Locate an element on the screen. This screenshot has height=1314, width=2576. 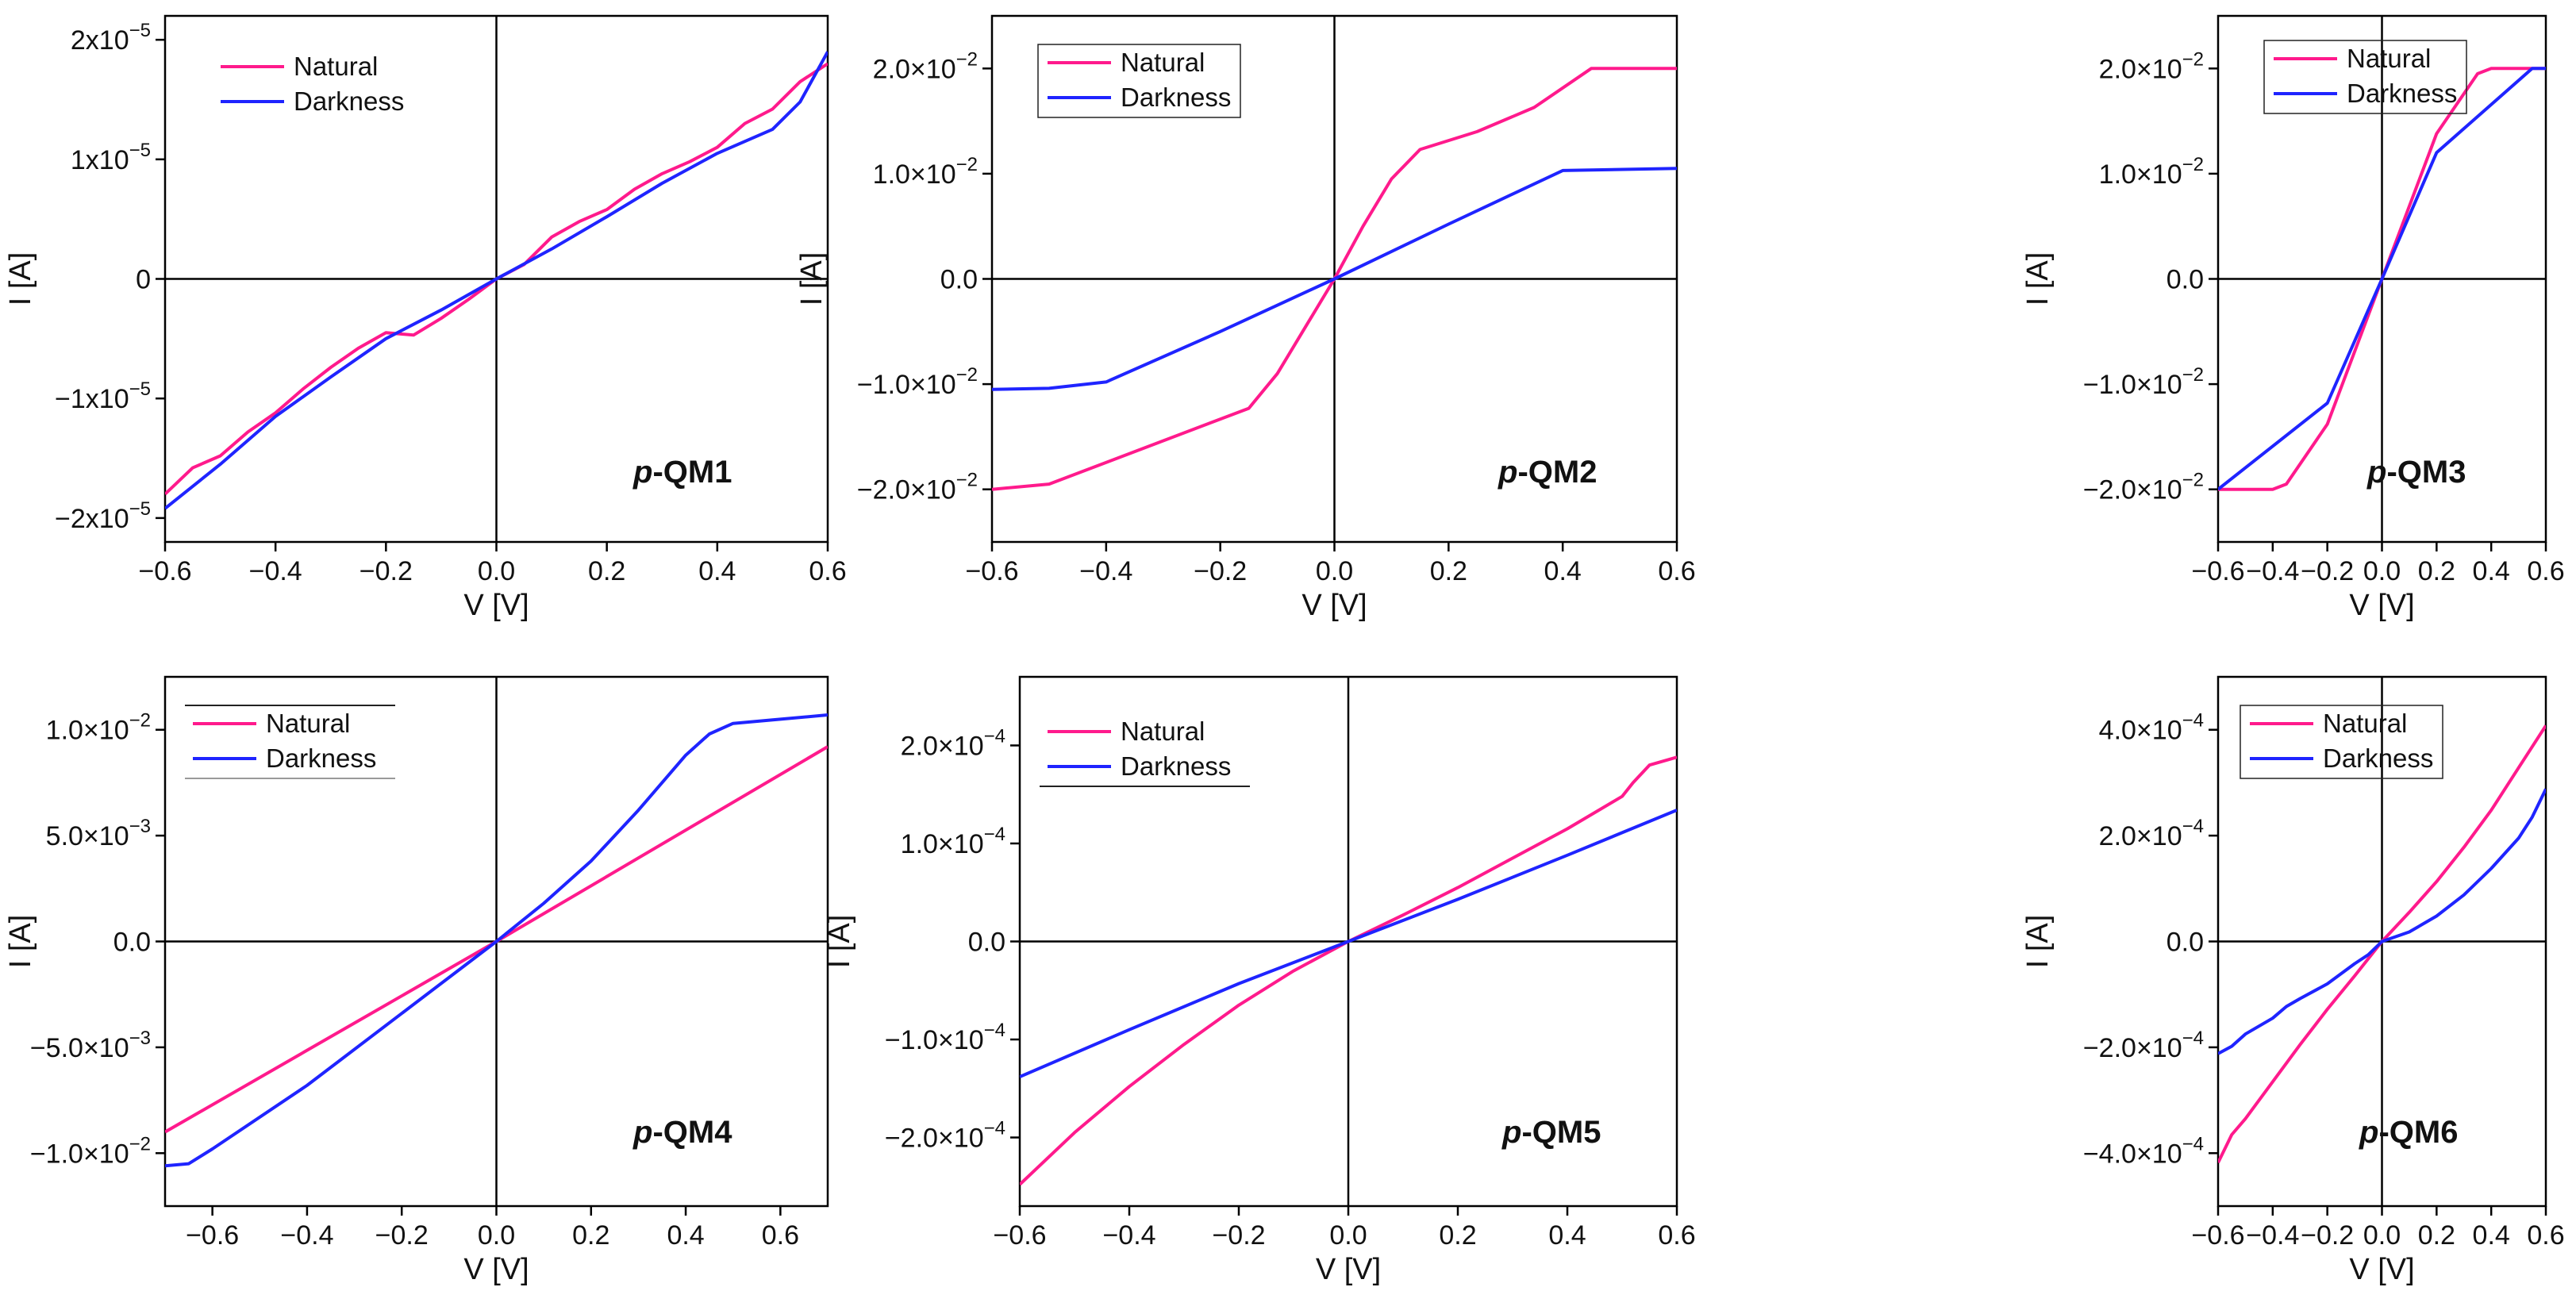
panel-tag: p-QM6 is located at coordinates (2408, 1132).